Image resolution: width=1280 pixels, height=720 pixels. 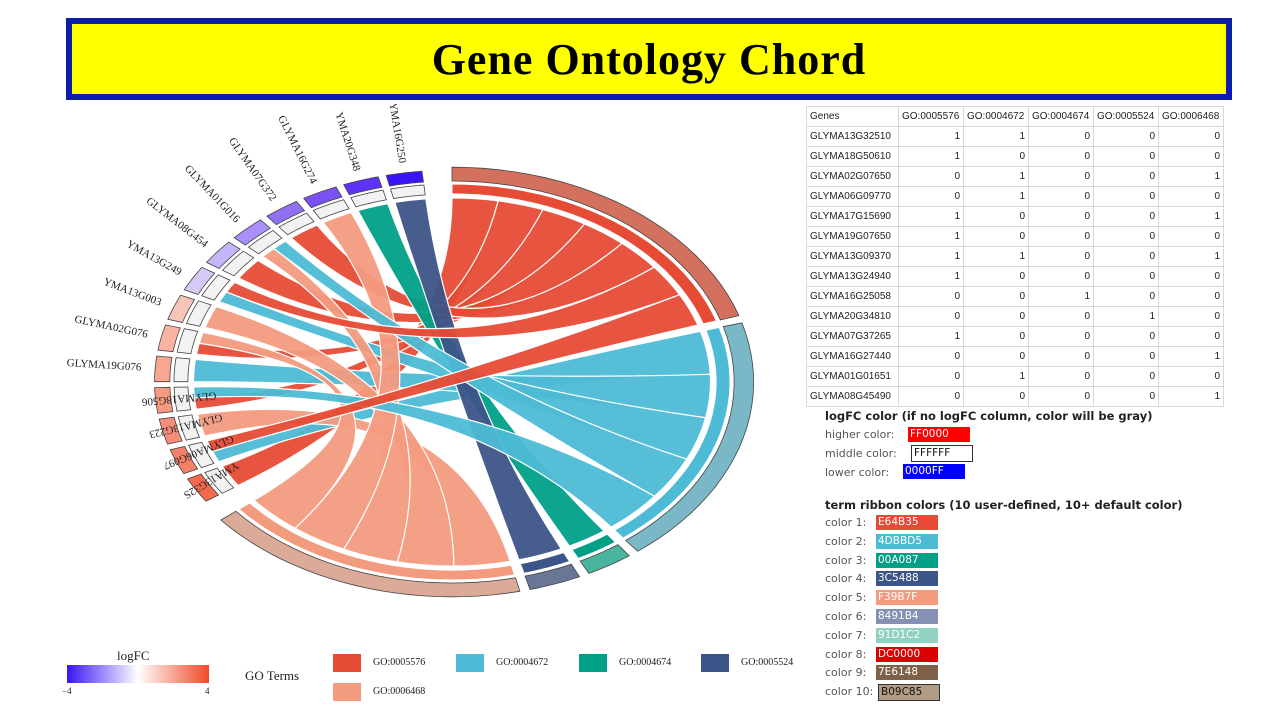 I want to click on ribbon-color-input: E64B35, so click(x=907, y=522).